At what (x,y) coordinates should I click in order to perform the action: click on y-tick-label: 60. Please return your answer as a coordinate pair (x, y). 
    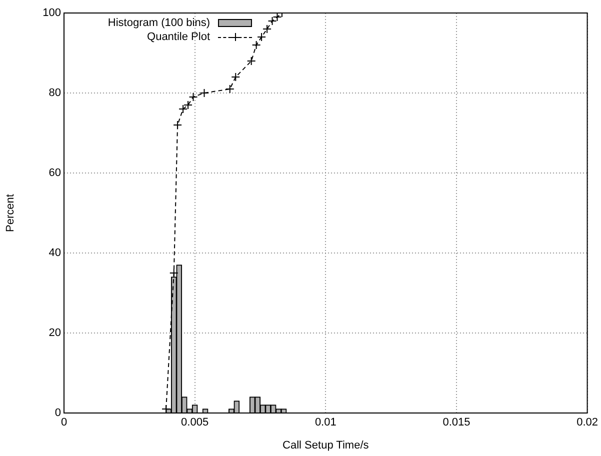
    Looking at the image, I should click on (54, 173).